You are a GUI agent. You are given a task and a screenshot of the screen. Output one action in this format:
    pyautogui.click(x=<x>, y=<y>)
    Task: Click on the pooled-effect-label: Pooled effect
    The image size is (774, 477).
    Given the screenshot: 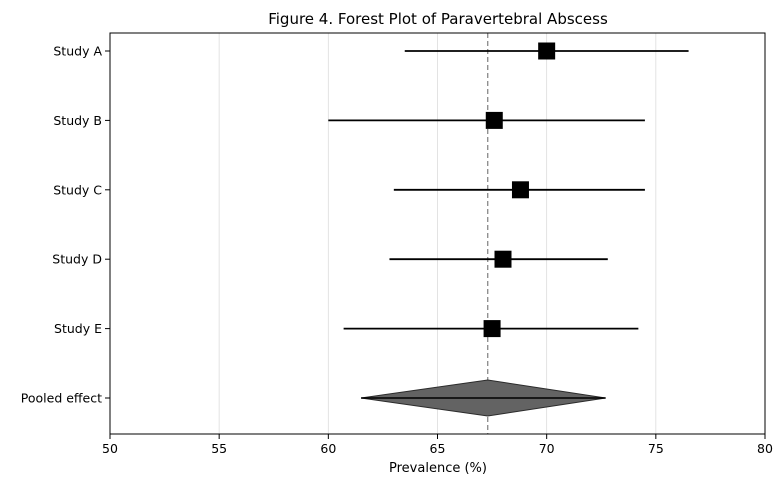 What is the action you would take?
    pyautogui.click(x=61, y=398)
    